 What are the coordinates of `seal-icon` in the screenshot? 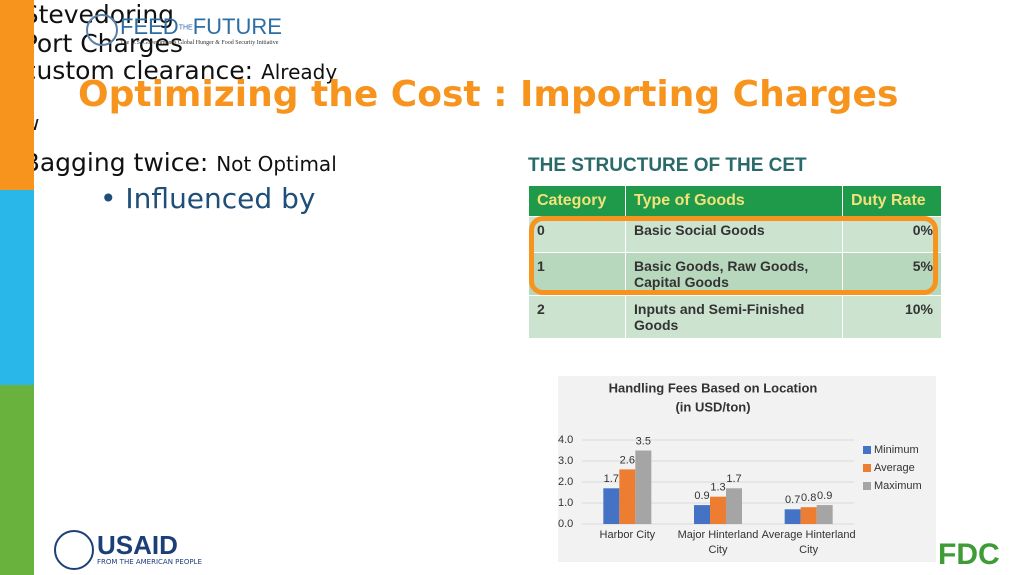 It's located at (102, 30).